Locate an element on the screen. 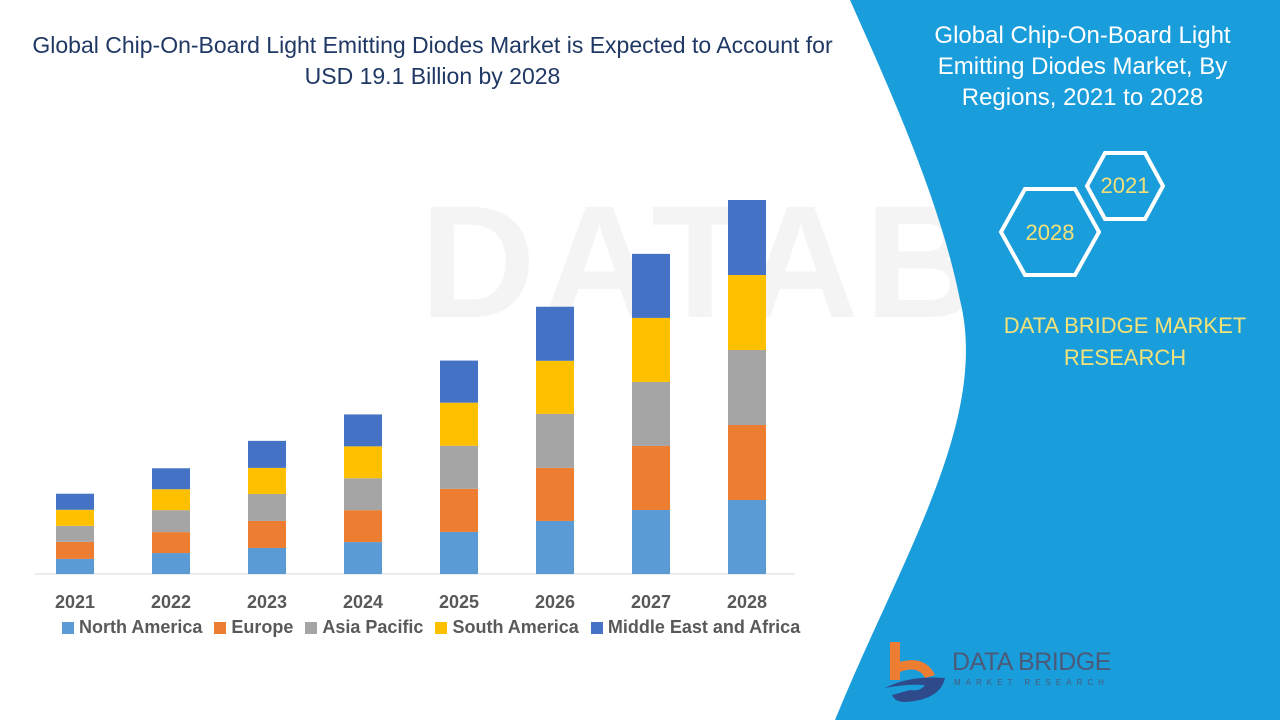  x-tick-label: 2027 is located at coordinates (651, 602).